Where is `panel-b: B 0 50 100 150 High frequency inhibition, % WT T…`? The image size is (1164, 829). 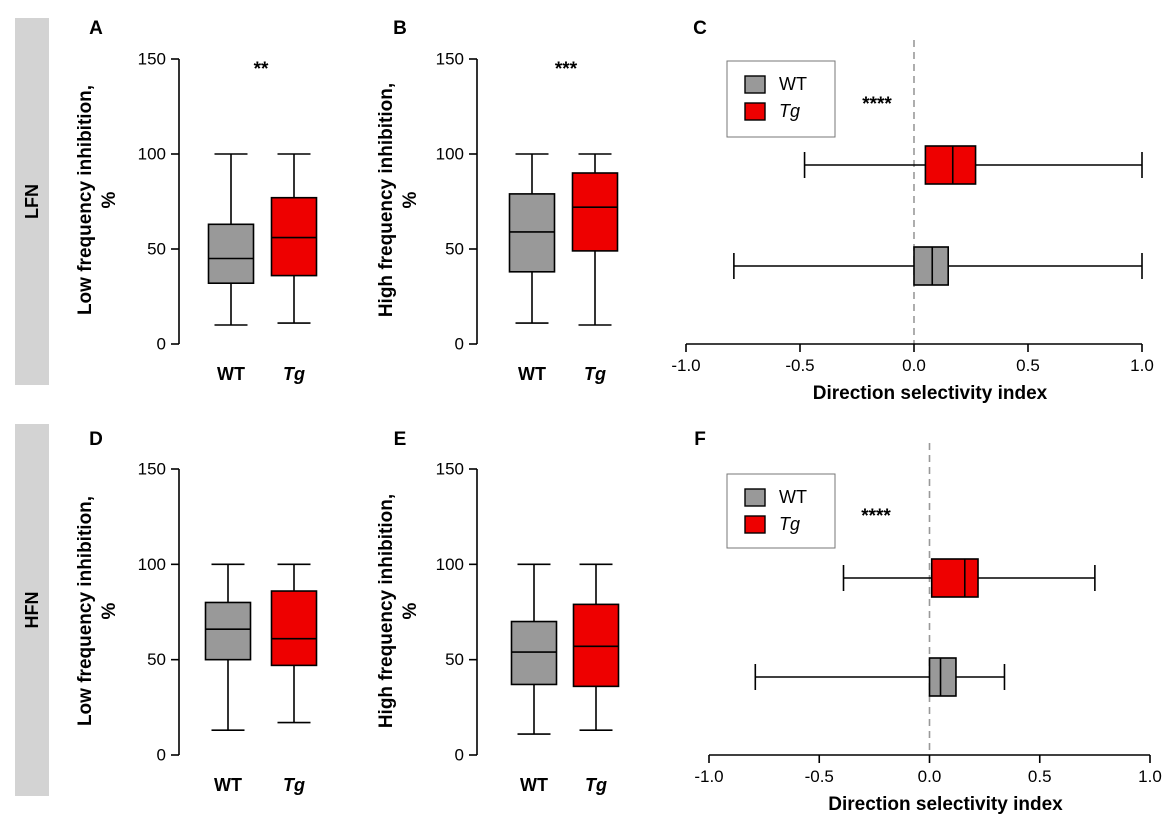
panel-b: B 0 50 100 150 High frequency inhibition, % WT T… is located at coordinates (497, 201).